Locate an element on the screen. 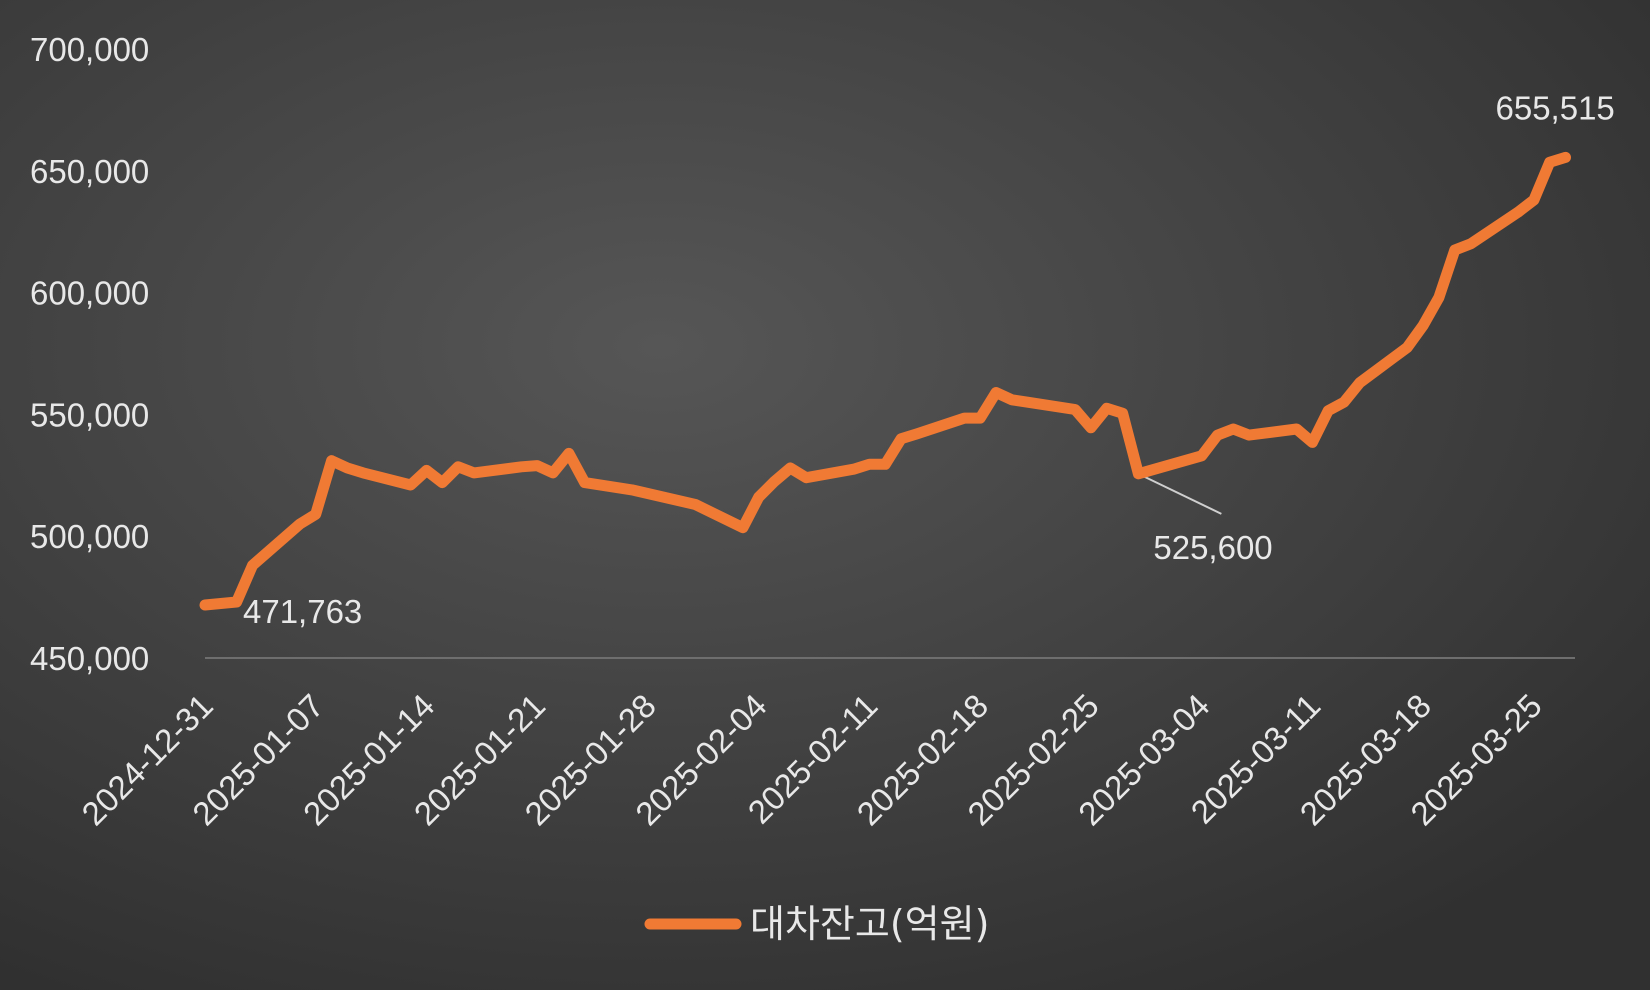 The width and height of the screenshot is (1650, 990). legend: 대차잔고(억원) is located at coordinates (816, 924).